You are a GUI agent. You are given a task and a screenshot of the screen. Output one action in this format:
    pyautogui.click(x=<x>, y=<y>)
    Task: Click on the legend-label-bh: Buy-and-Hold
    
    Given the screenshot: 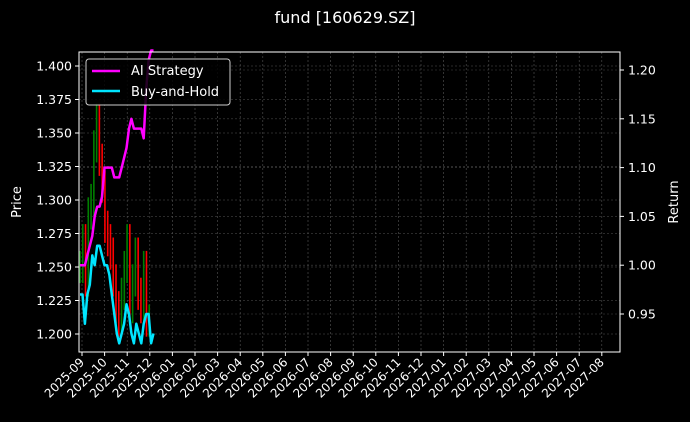 What is the action you would take?
    pyautogui.click(x=175, y=92)
    